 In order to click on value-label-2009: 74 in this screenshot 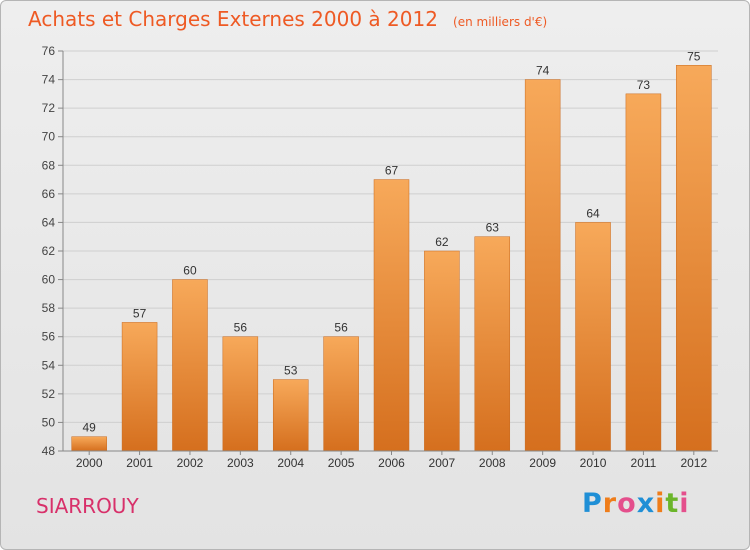, I will do `click(543, 71)`.